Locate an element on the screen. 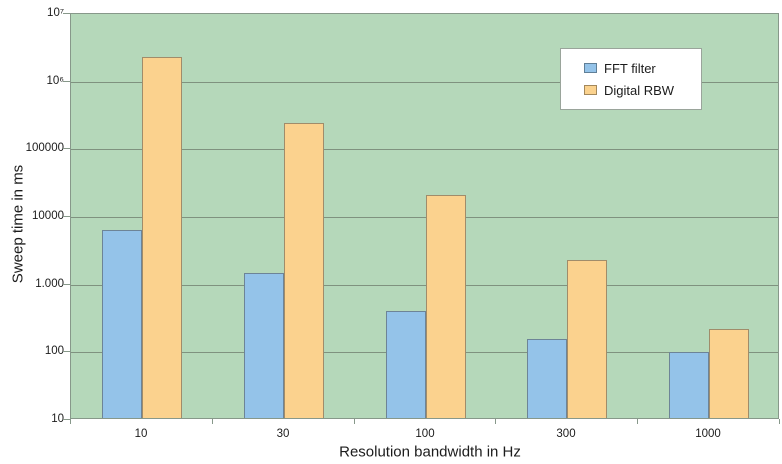  y-tick-label: 100 is located at coordinates (54, 351).